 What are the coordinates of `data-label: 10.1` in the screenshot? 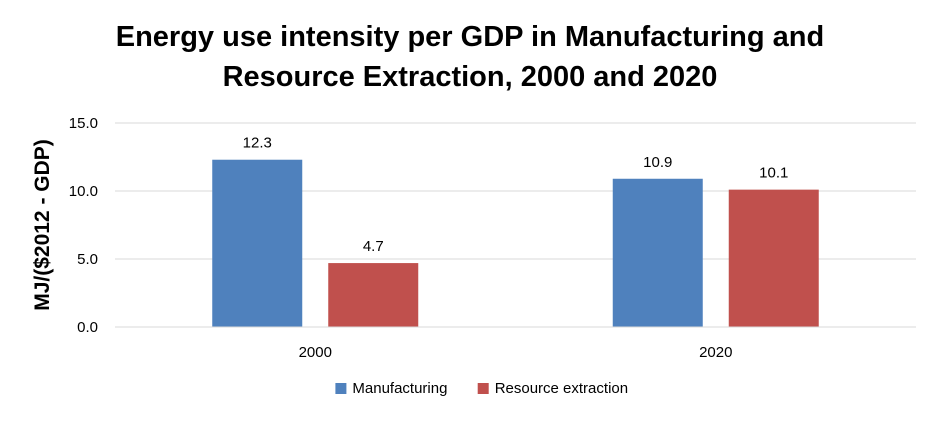 It's located at (773, 173).